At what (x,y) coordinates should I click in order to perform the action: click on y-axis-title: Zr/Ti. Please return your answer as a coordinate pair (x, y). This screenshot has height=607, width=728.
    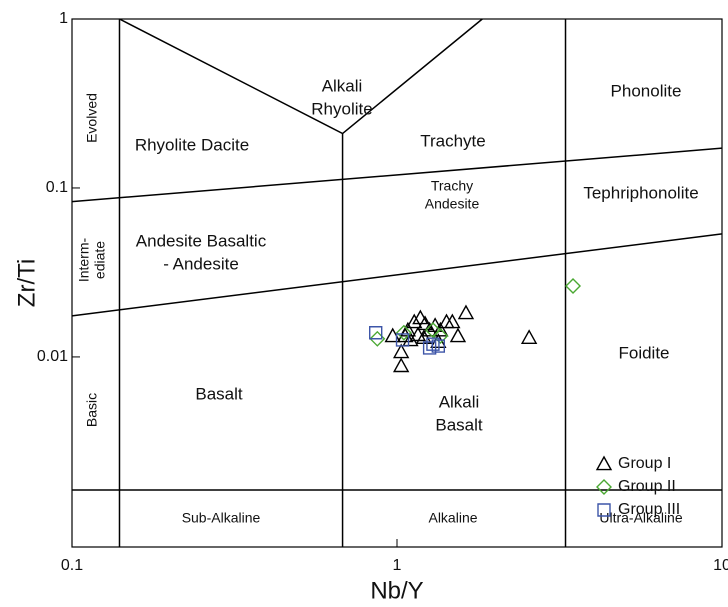
    Looking at the image, I should click on (26, 283).